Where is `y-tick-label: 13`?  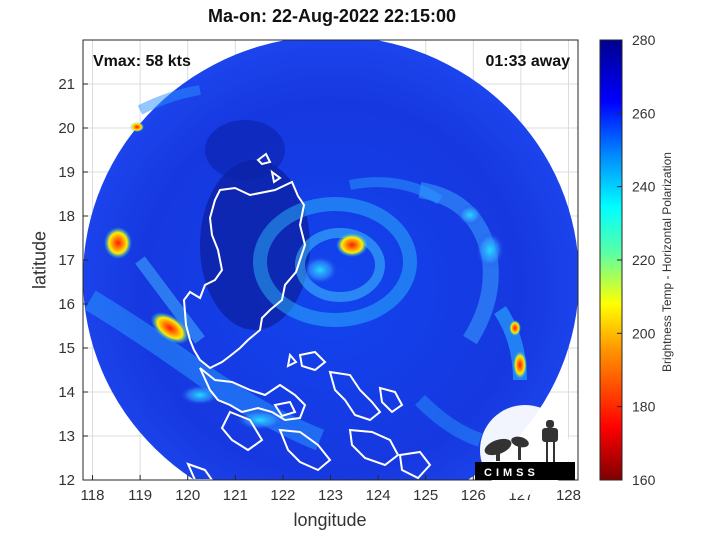
y-tick-label: 13 is located at coordinates (66, 436).